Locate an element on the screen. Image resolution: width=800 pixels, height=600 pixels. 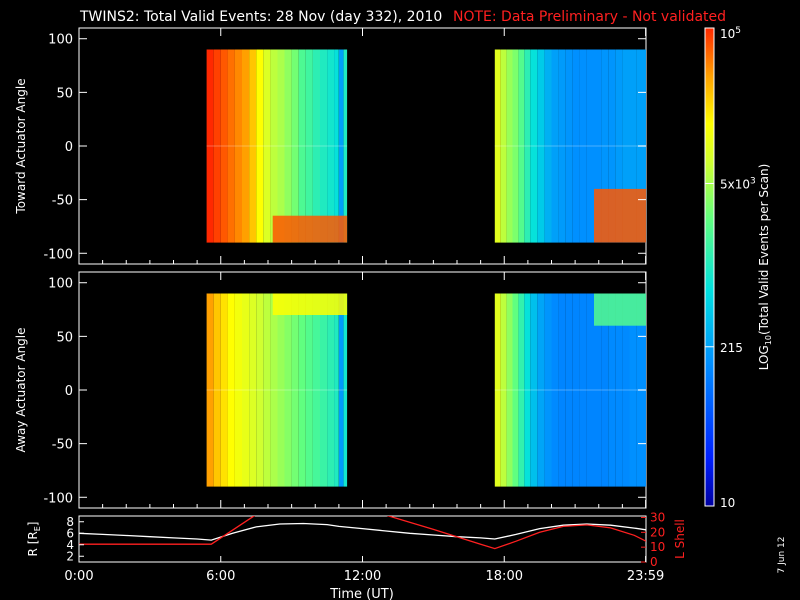
away-cell-b0-c18 is located at coordinates (336, 390).